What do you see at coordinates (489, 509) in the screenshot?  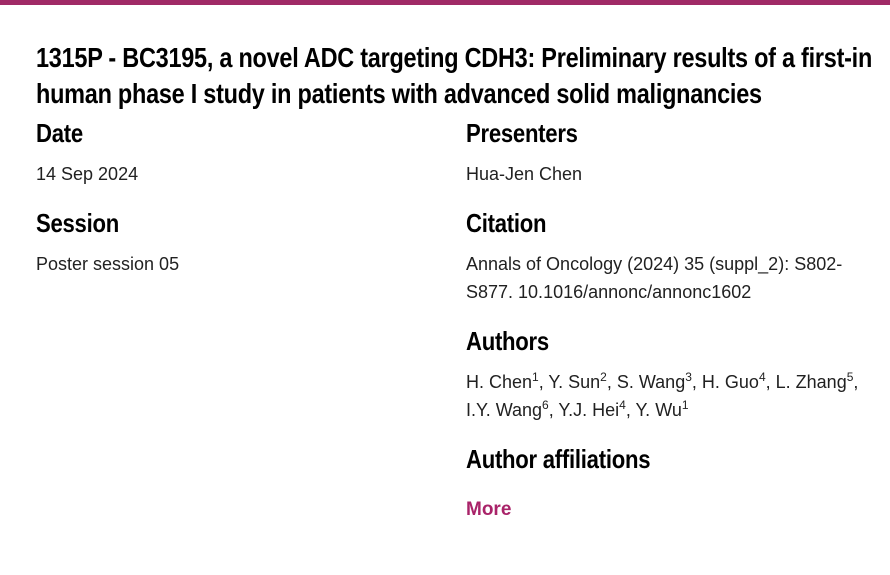 I see `author-affiliations-more-link: More` at bounding box center [489, 509].